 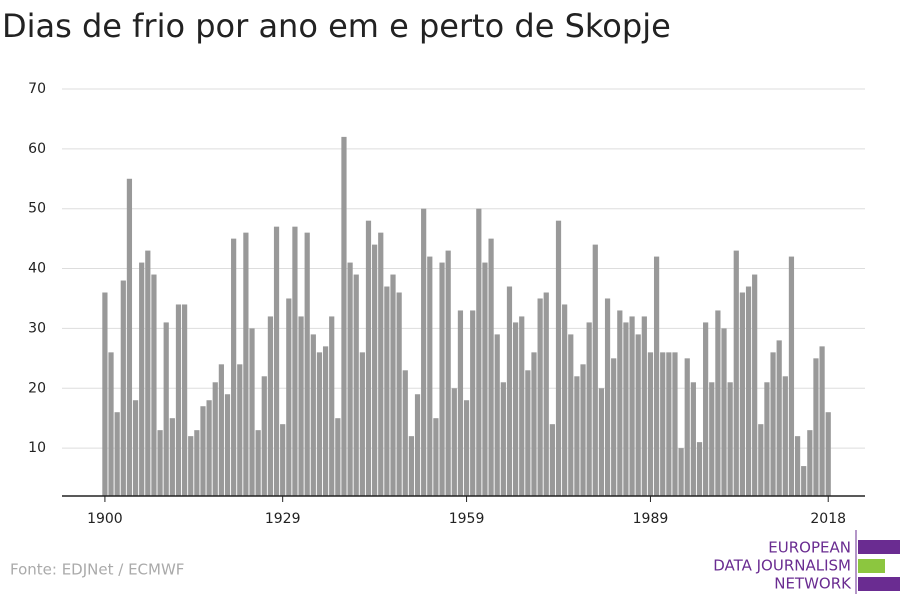 I want to click on y-tick-label: 20, so click(x=37, y=388).